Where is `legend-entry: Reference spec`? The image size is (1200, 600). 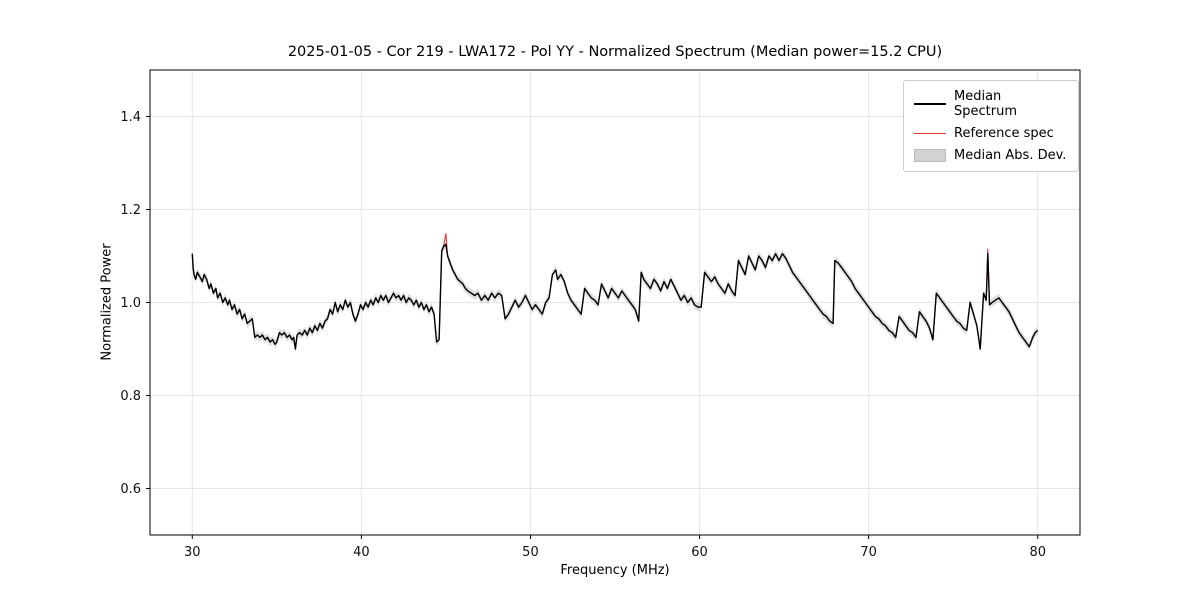 legend-entry: Reference spec is located at coordinates (991, 133).